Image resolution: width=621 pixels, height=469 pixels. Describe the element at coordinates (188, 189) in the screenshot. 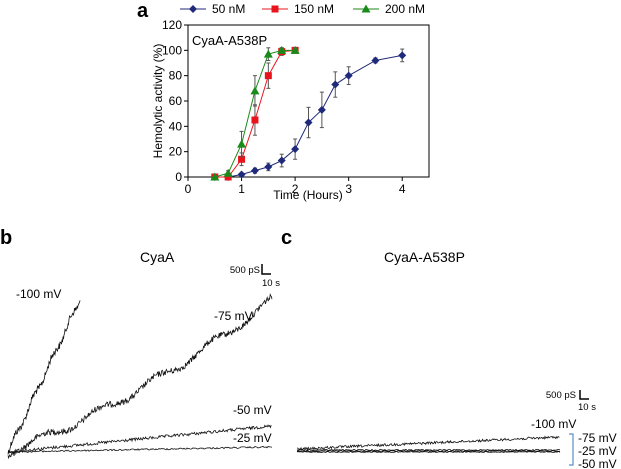

I see `x-tick-label: 0` at that location.